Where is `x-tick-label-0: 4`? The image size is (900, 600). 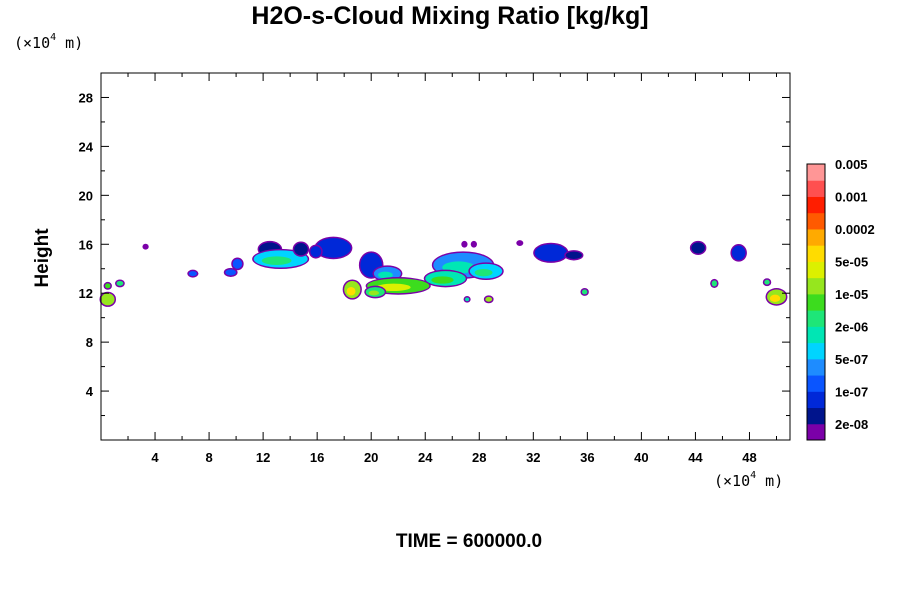 x-tick-label-0: 4 is located at coordinates (155, 457).